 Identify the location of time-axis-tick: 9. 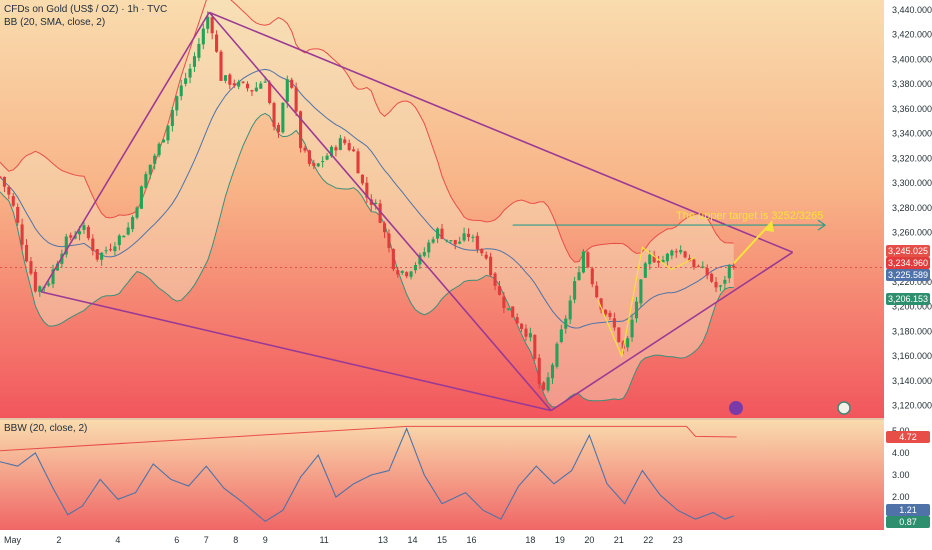
(265, 540).